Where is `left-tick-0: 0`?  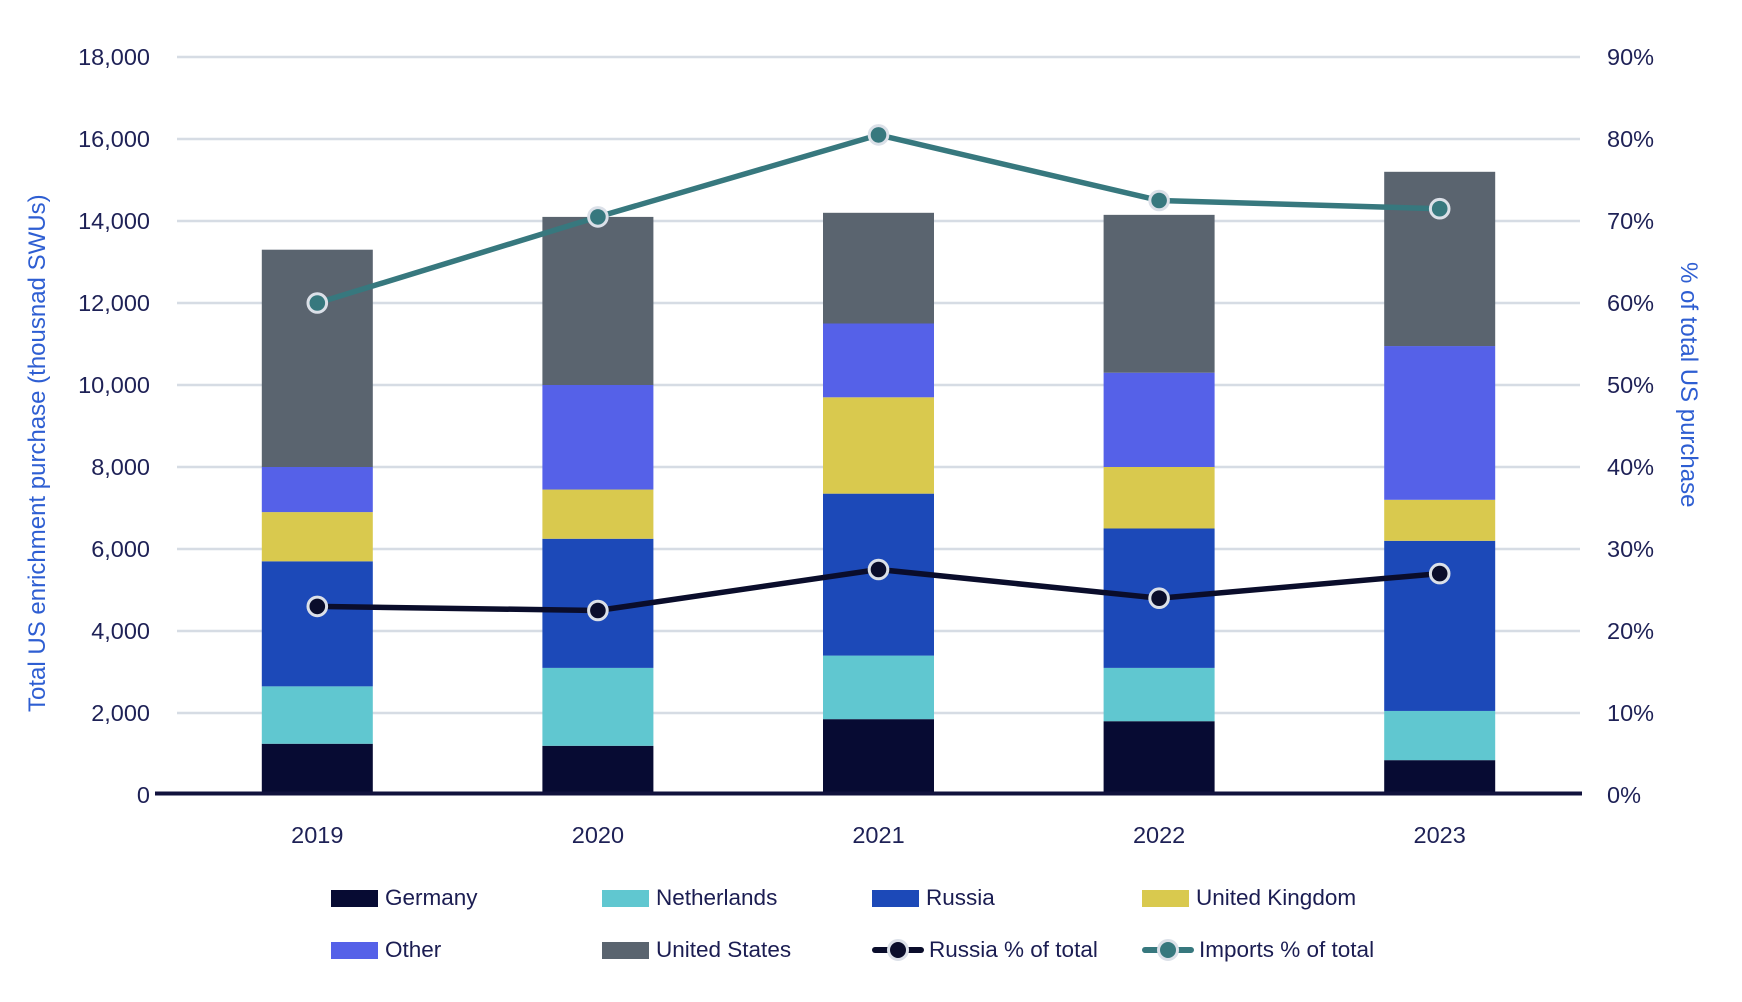 left-tick-0: 0 is located at coordinates (143, 795).